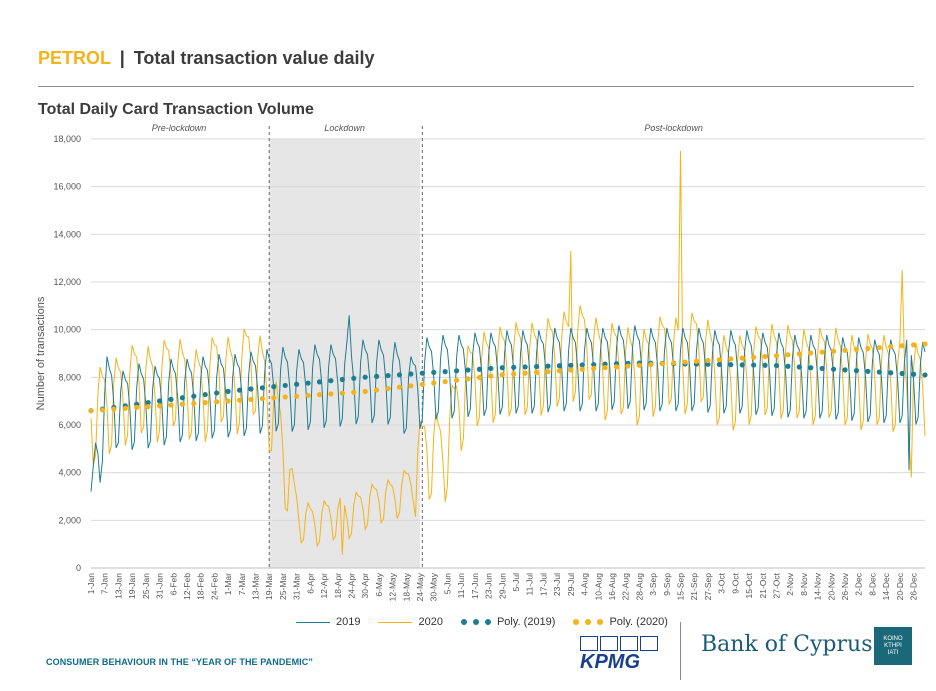 The width and height of the screenshot is (936, 691). I want to click on x-tick-label: 30-May, so click(434, 586).